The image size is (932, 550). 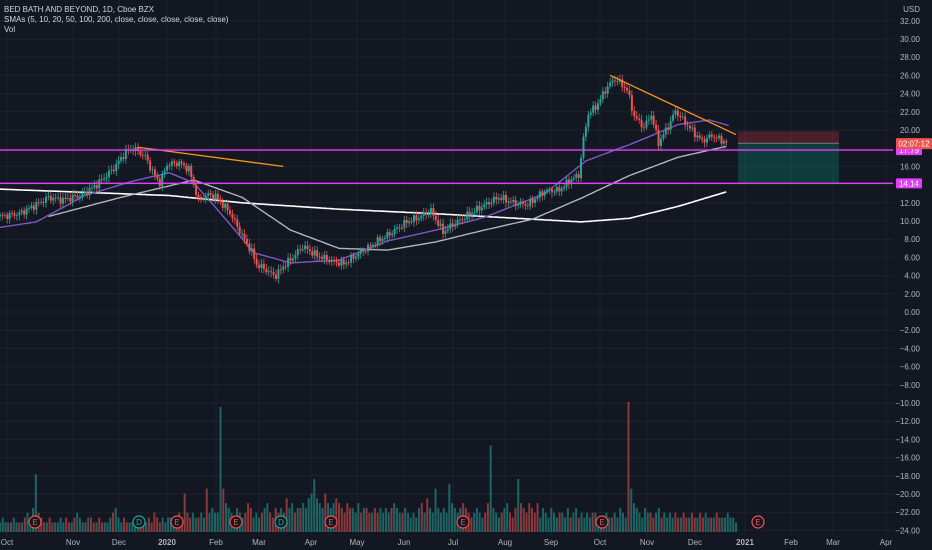 What do you see at coordinates (356, 542) in the screenshot?
I see `time-tick-label: May` at bounding box center [356, 542].